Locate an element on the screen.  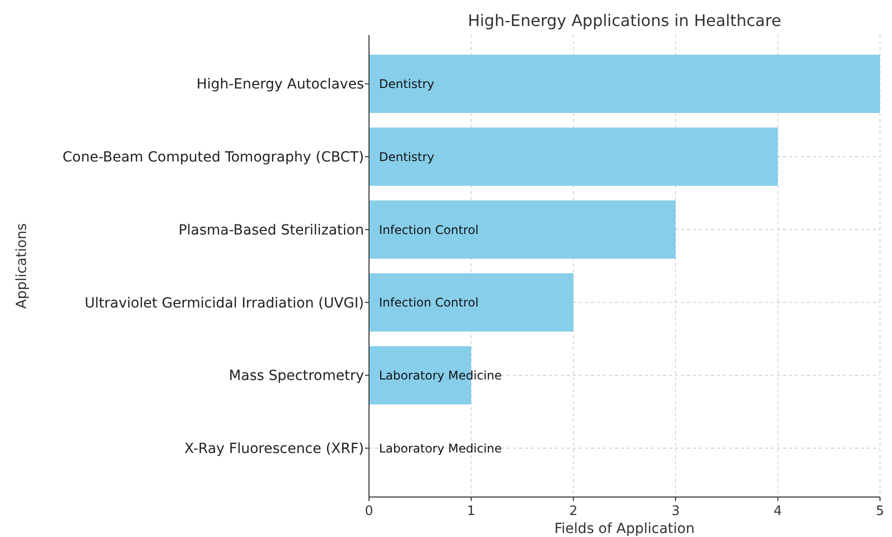
y-tick-label: Cone-Beam Computed Tomography (CBCT) is located at coordinates (213, 158).